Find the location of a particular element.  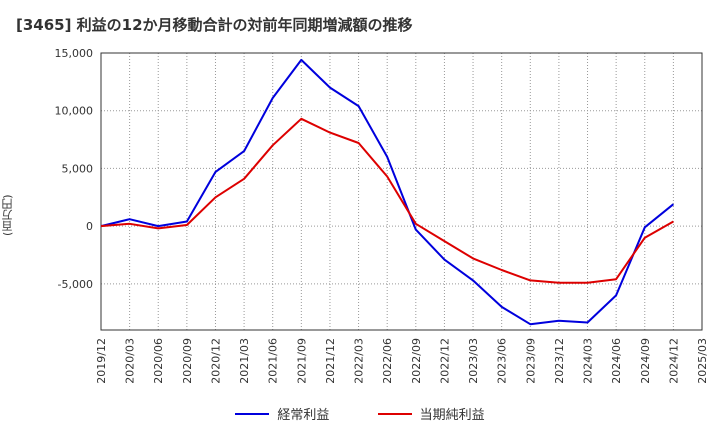

x-tick-label: 2019/12 is located at coordinates (101, 361).